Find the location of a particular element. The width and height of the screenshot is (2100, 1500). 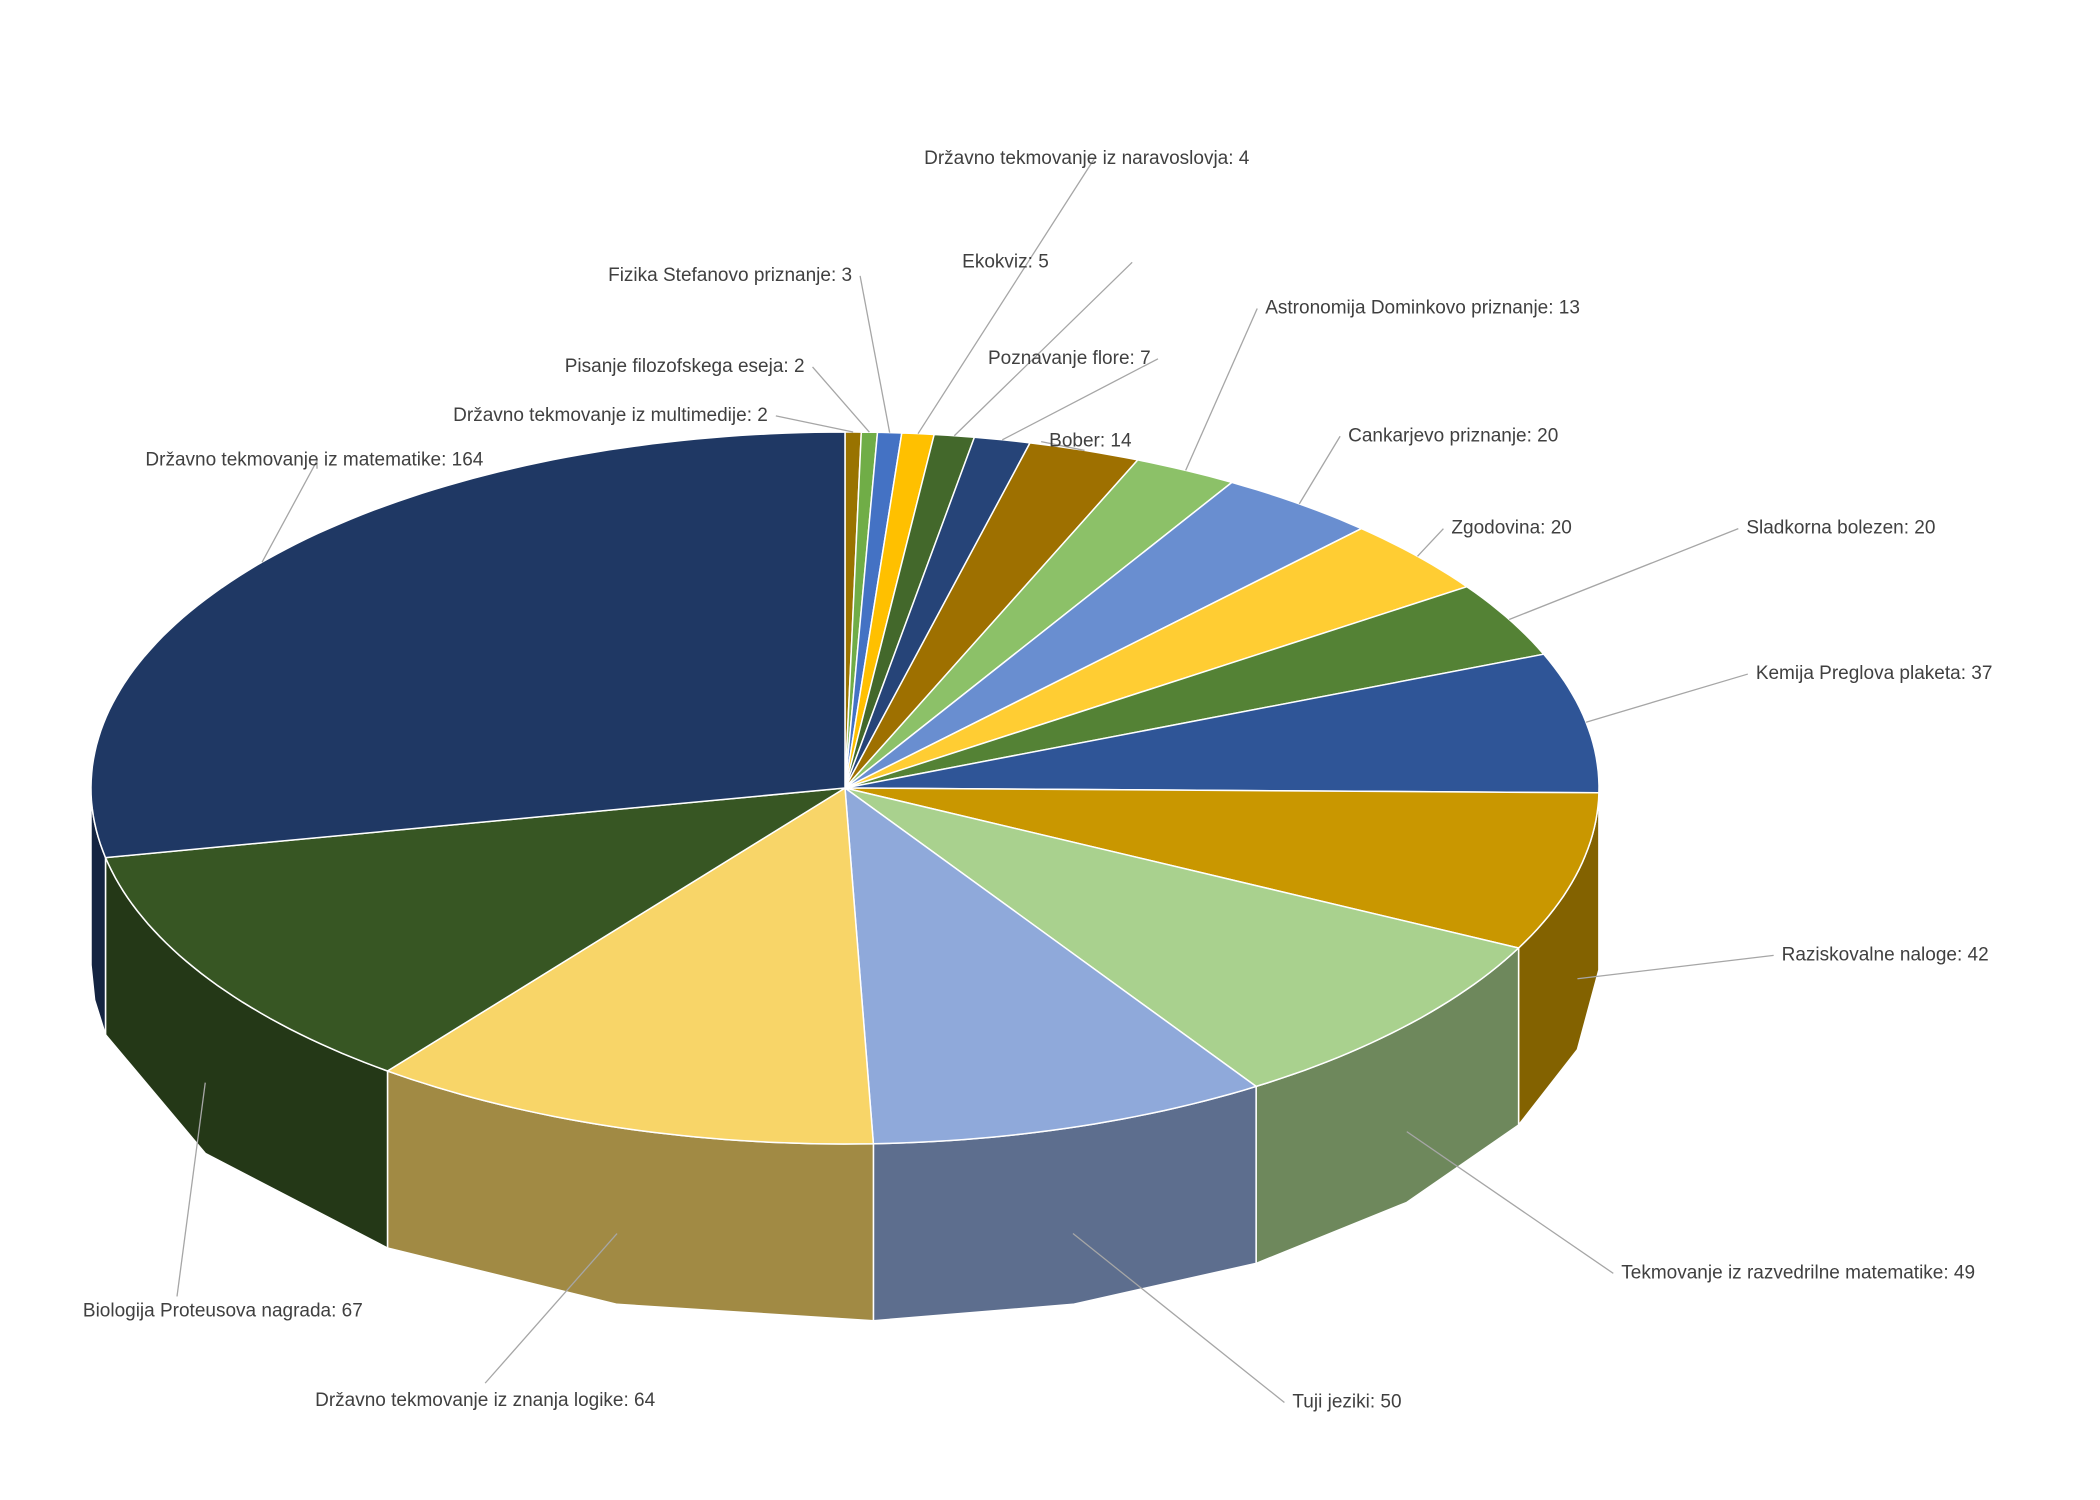

data-label: Raziskovalne naloge: 42 is located at coordinates (1885, 954).